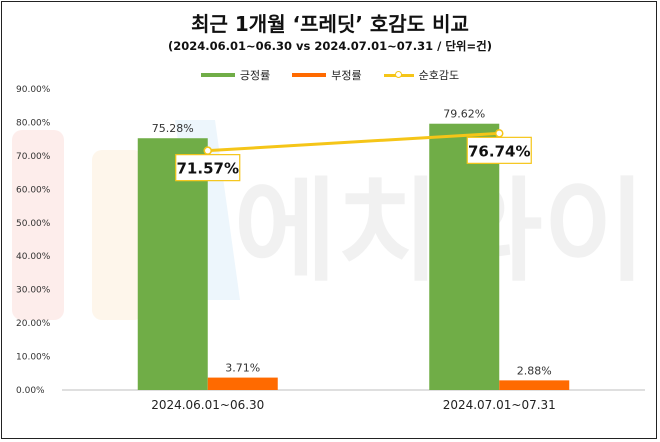 This screenshot has height=442, width=660. What do you see at coordinates (330, 24) in the screenshot?
I see `chart-title: 최근 1개월 ‘프레딧’ 호감도 비교` at bounding box center [330, 24].